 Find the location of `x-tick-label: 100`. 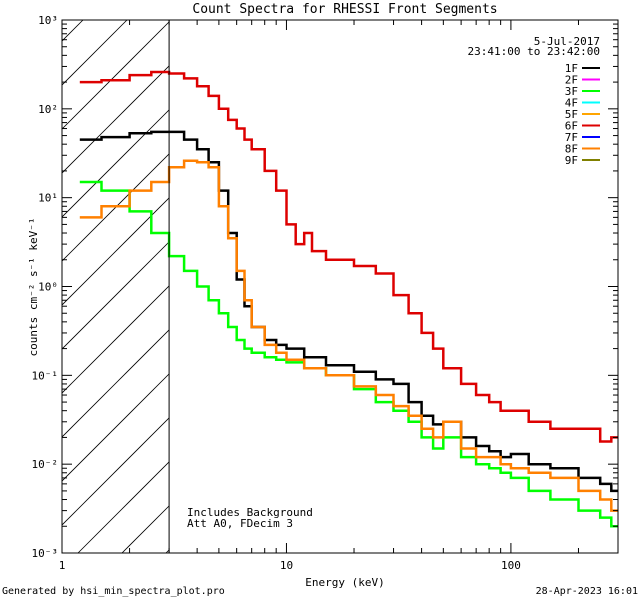

x-tick-label: 100 is located at coordinates (511, 565).